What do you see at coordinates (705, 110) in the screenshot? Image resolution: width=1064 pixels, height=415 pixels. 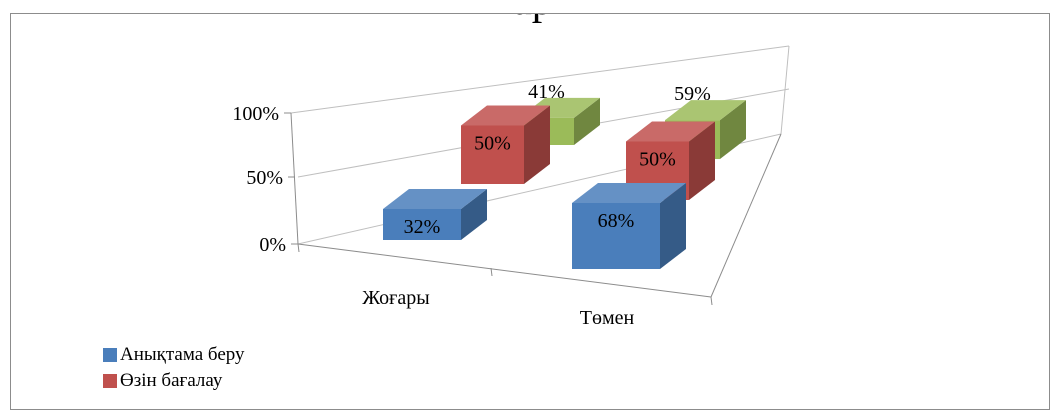 I see `bar-top-s2-c1` at bounding box center [705, 110].